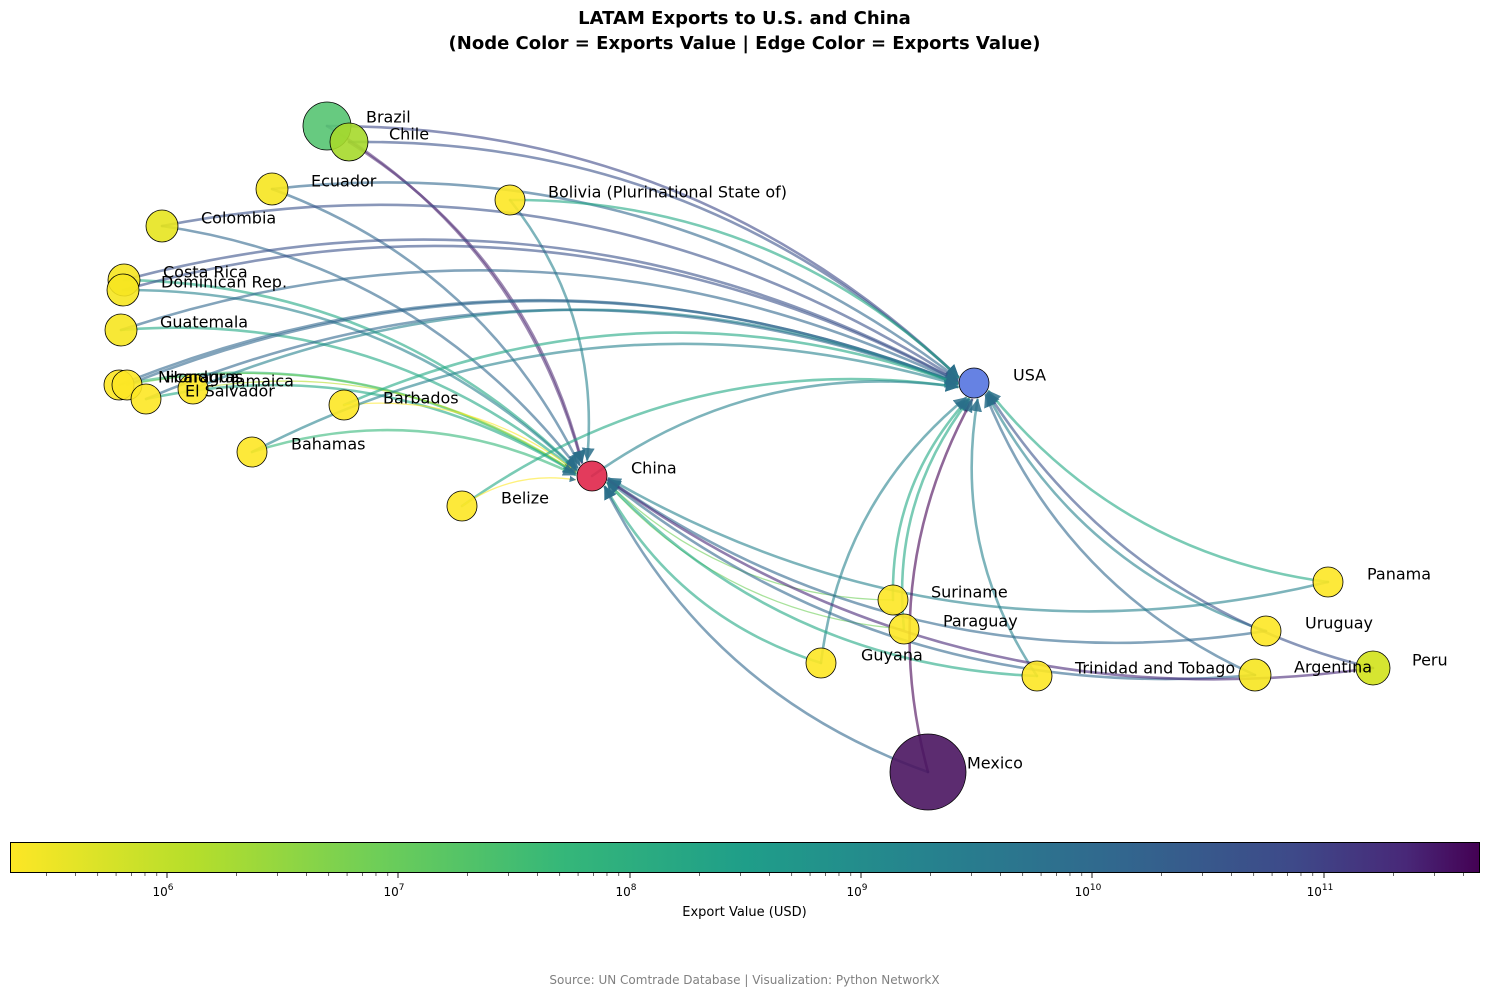 Image resolution: width=1489 pixels, height=997 pixels. What do you see at coordinates (755, 886) in the screenshot?
I see `colorbar-ticks: 10⁶ 10⁷ 10⁸ 10⁹ 10¹⁰ 10¹¹` at bounding box center [755, 886].